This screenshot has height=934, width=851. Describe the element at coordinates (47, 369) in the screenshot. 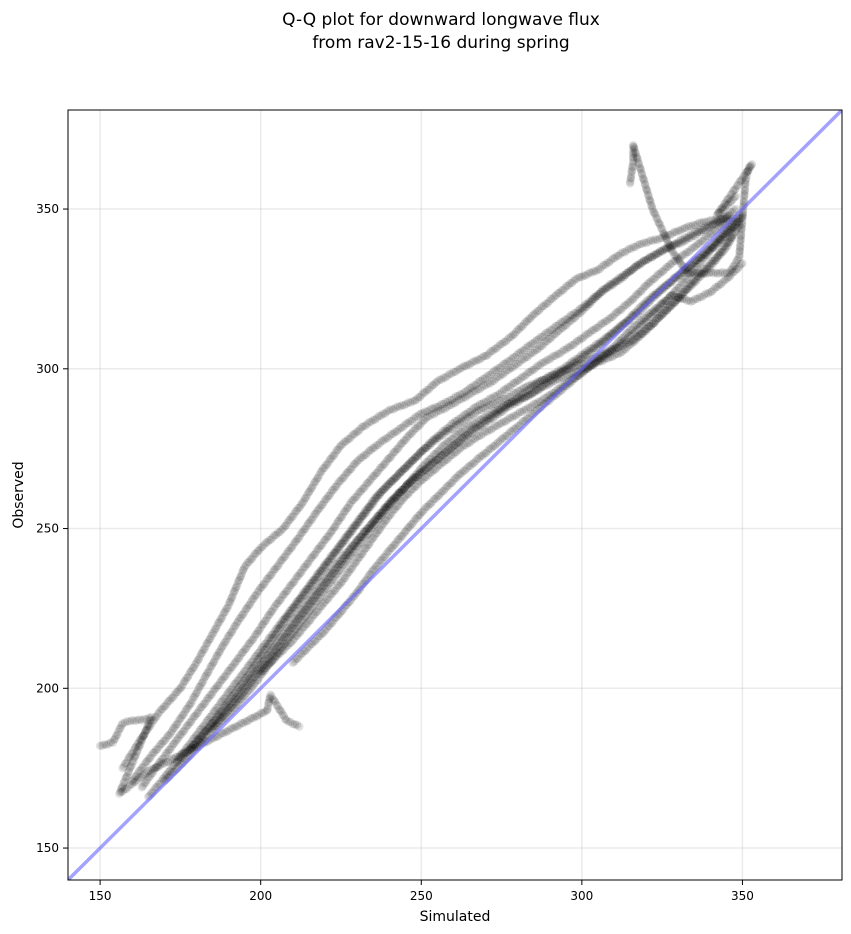

I see `y-tick-label: 300` at that location.